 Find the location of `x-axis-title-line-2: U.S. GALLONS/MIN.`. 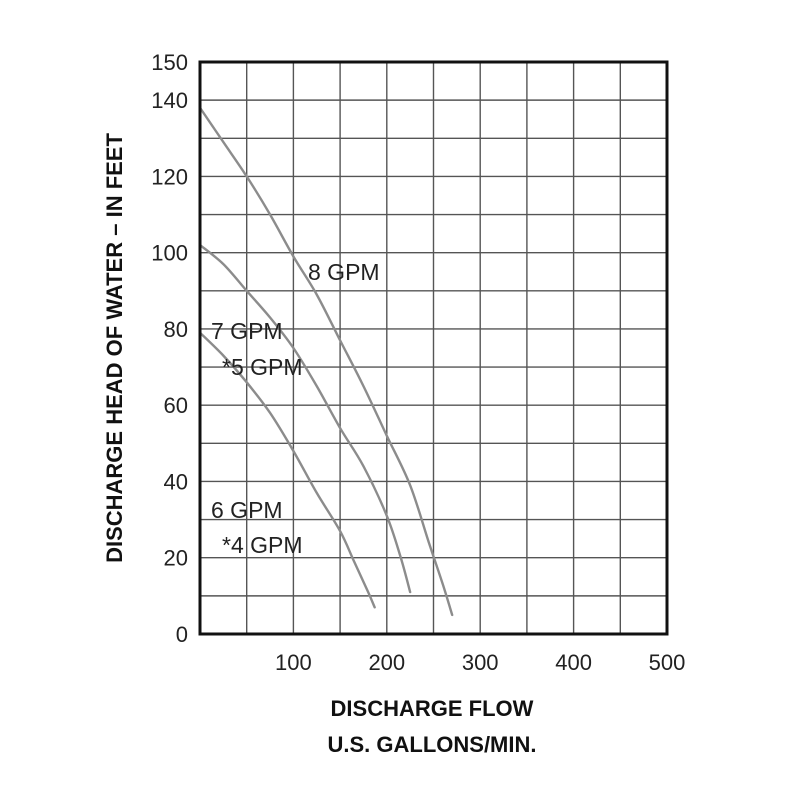

x-axis-title-line-2: U.S. GALLONS/MIN. is located at coordinates (432, 744).